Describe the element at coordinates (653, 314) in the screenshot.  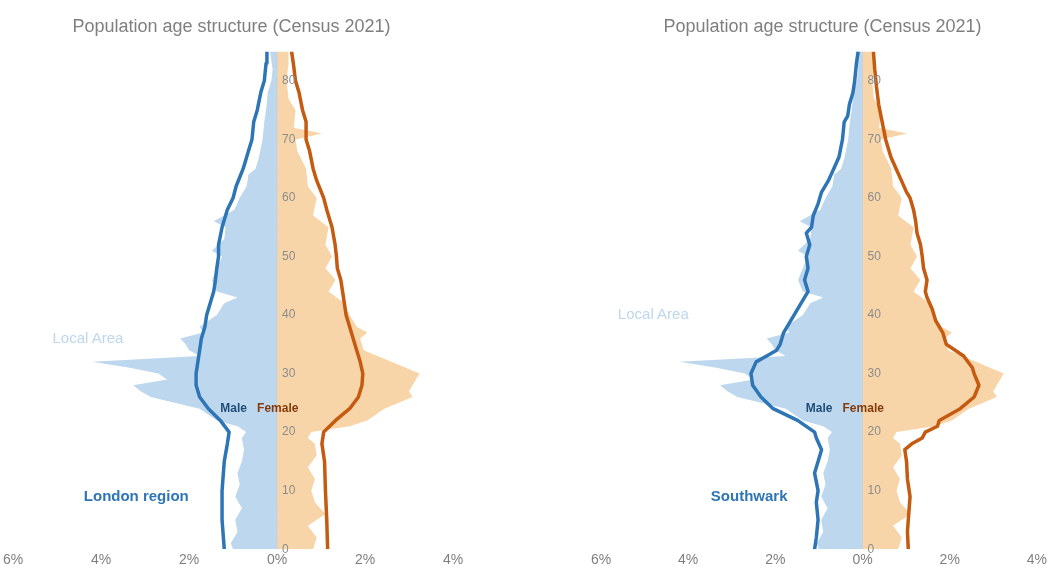
I see `text: Local Area` at that location.